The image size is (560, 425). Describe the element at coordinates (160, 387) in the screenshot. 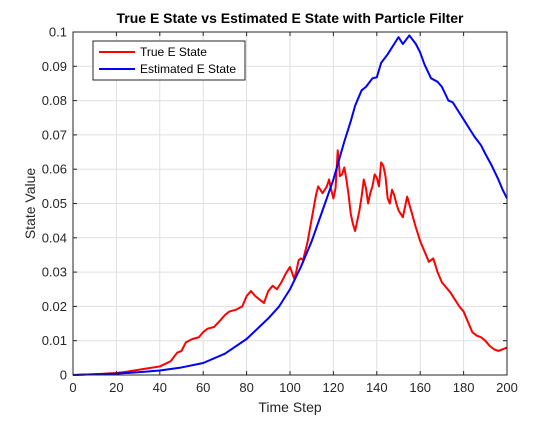

I see `x-tick-label: 40` at that location.